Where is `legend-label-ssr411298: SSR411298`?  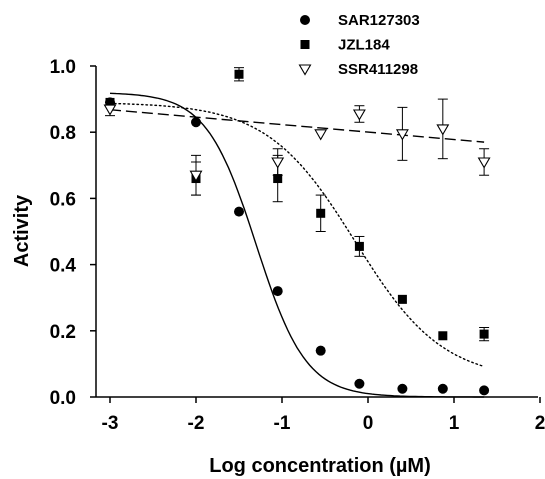
legend-label-ssr411298: SSR411298 is located at coordinates (378, 69).